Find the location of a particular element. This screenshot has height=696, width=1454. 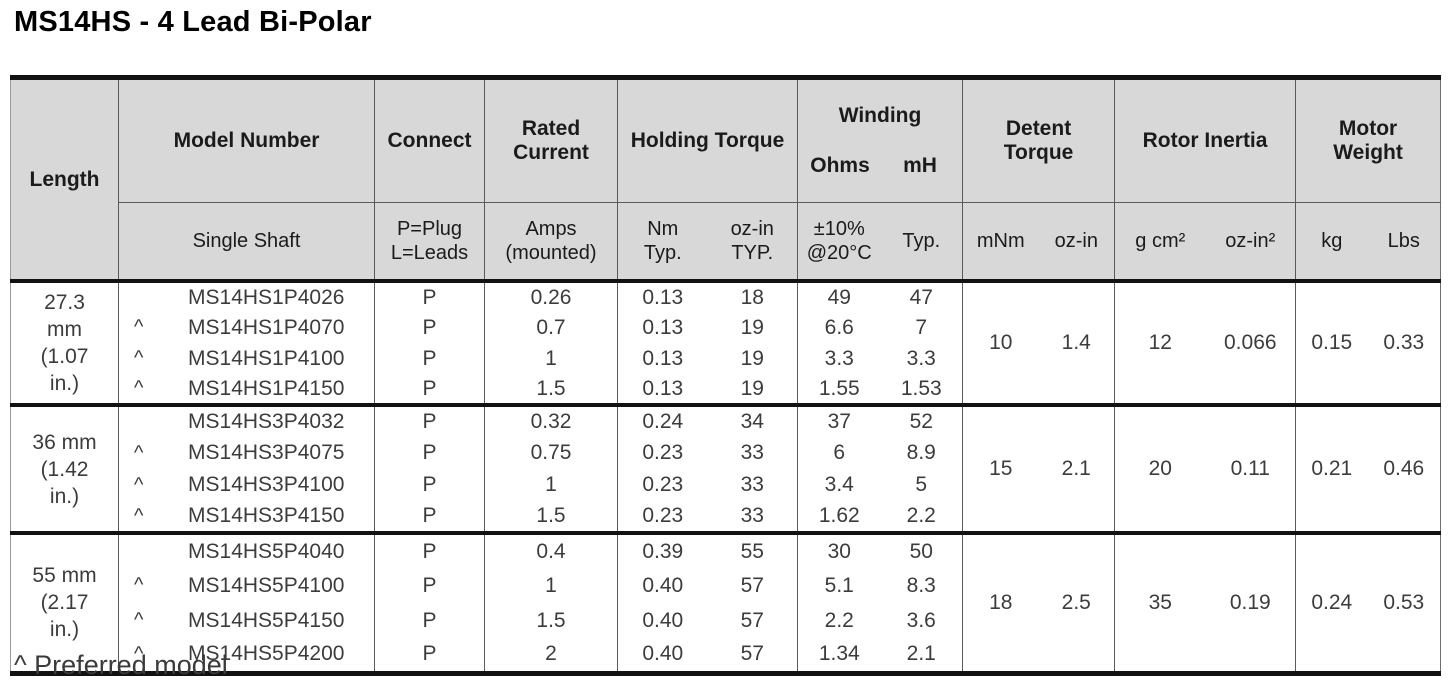

weight-lbs-cell: 0.53 is located at coordinates (1404, 602).